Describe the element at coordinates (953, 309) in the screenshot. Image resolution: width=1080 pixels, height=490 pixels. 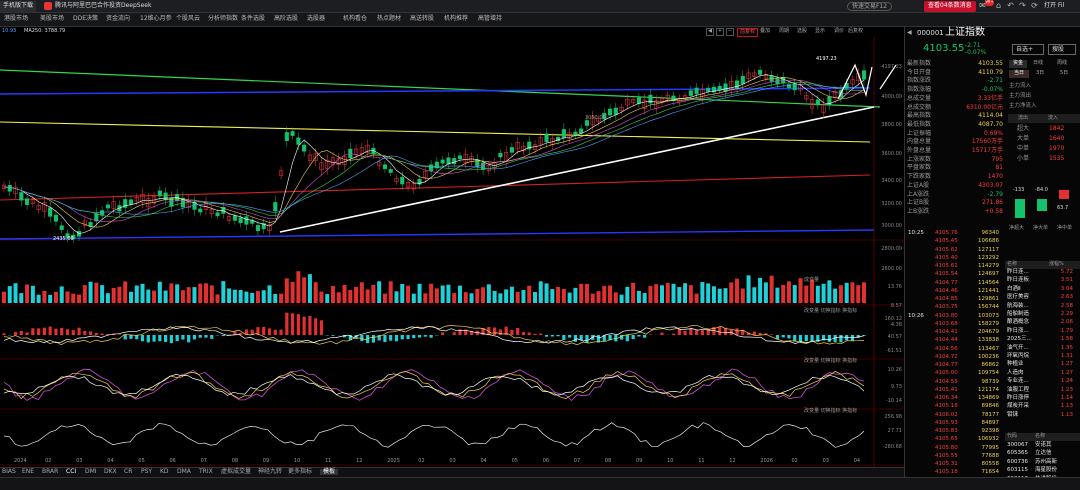
I see `tick-row: 4103.75 156744` at that location.